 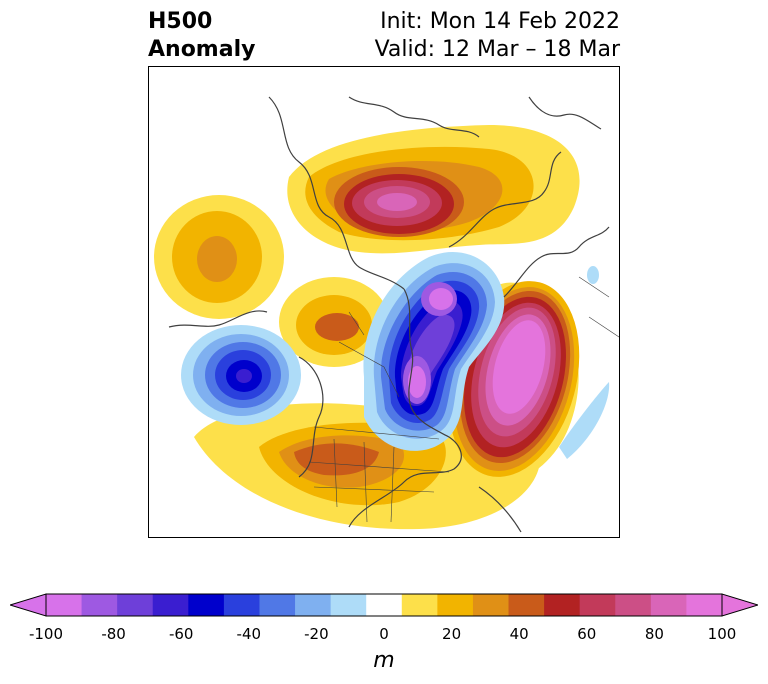 I want to click on title-variable: H500, so click(x=180, y=21).